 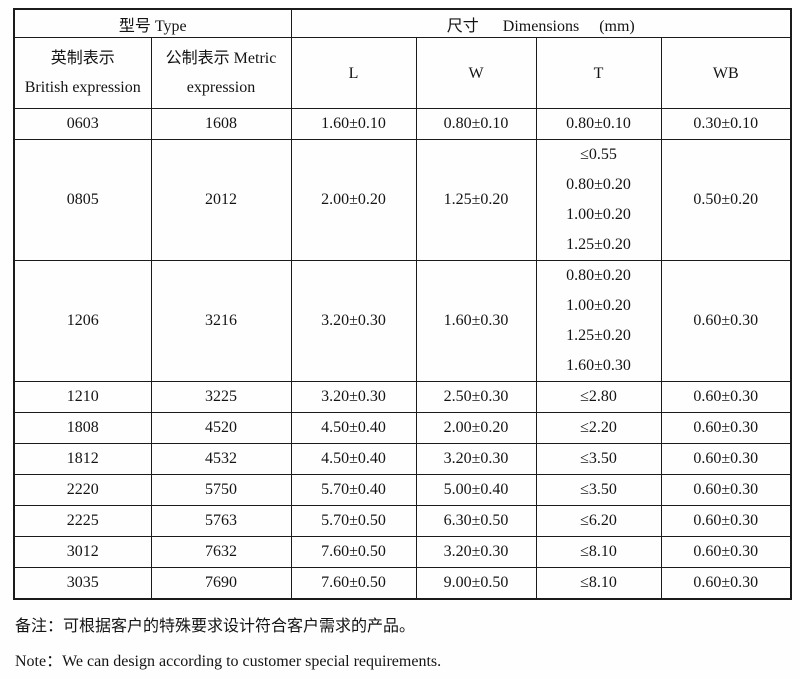 I want to click on header-width: W, so click(x=476, y=73).